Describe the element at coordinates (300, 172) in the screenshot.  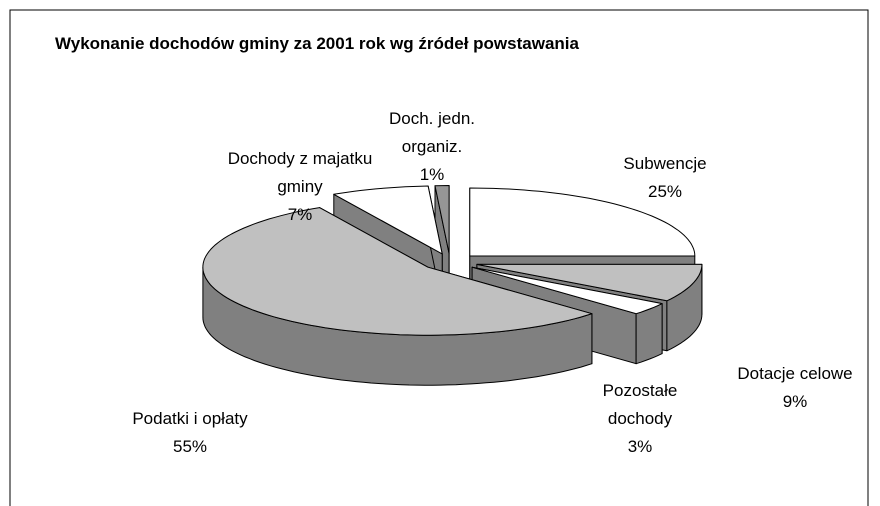
I see `slice-name: Dochody z majatku gminy` at that location.